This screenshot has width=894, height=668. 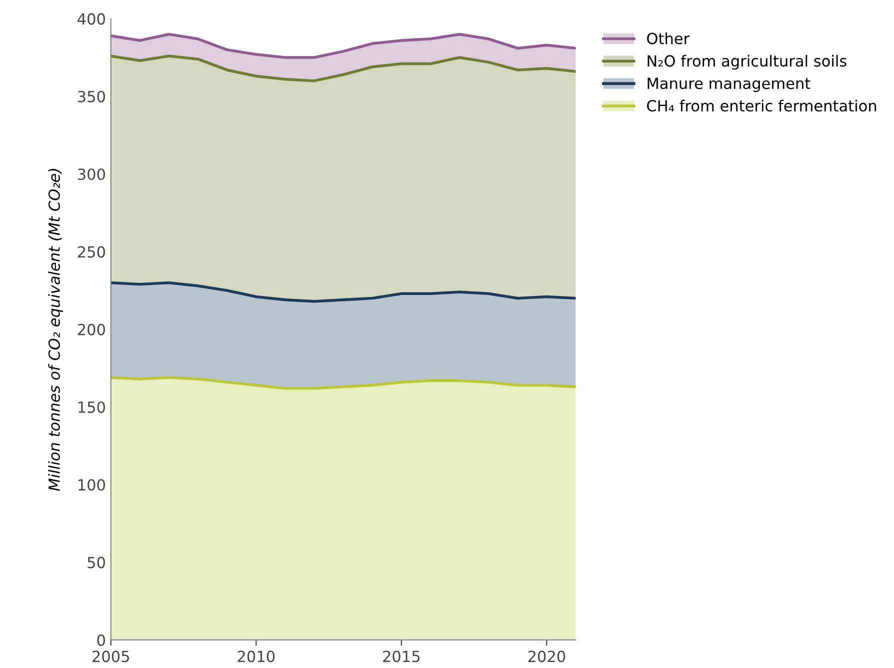 What do you see at coordinates (747, 62) in the screenshot?
I see `legend-label: N₂O from agricultural soils` at bounding box center [747, 62].